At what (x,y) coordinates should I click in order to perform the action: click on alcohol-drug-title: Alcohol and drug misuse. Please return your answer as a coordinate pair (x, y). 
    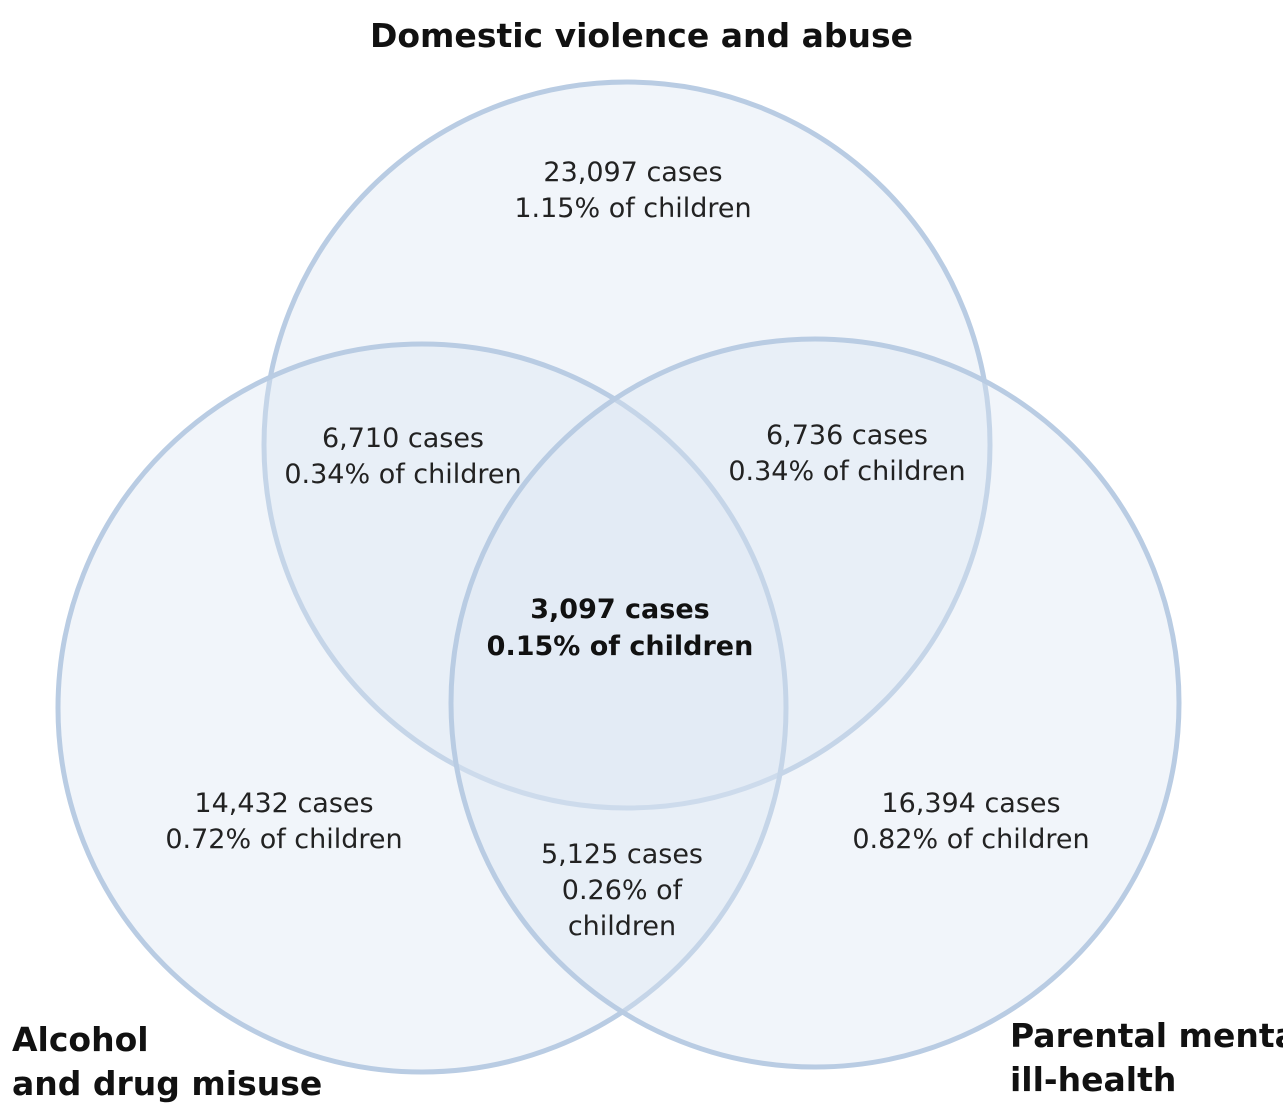
    Looking at the image, I should click on (167, 1061).